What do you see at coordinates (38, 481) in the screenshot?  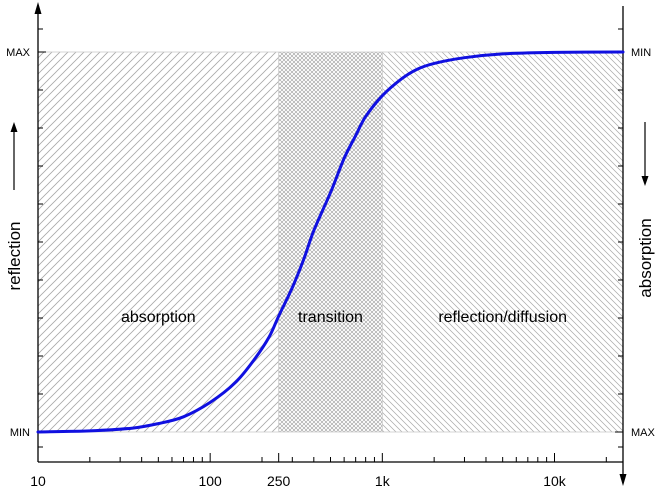 I see `x-tick-label: 10` at bounding box center [38, 481].